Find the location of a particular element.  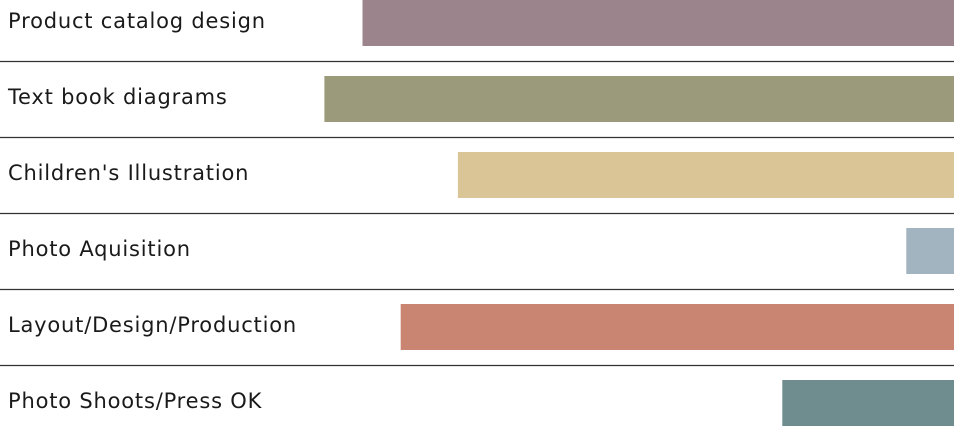

category-label: Product catalog design is located at coordinates (137, 21).